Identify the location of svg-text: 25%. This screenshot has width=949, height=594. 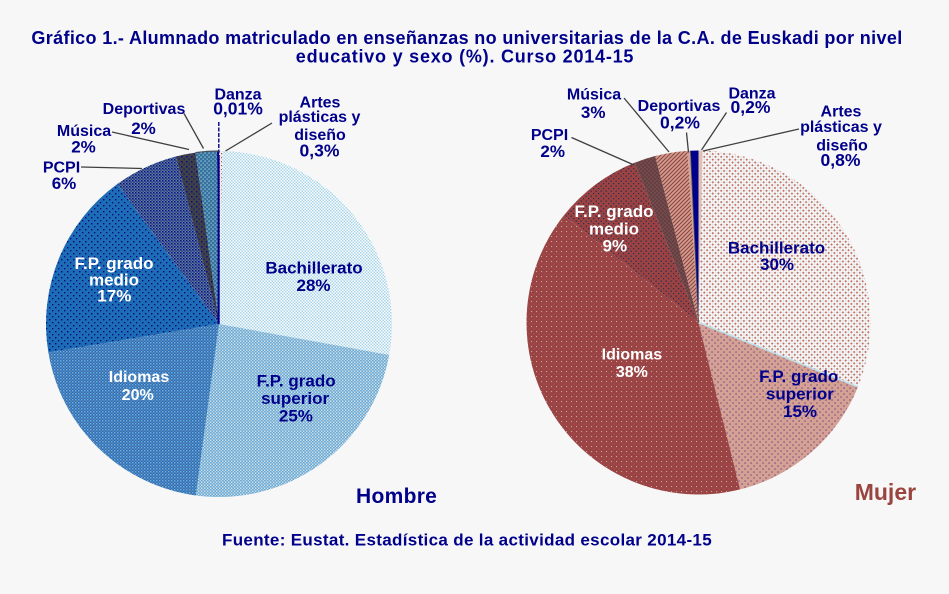
(296, 415).